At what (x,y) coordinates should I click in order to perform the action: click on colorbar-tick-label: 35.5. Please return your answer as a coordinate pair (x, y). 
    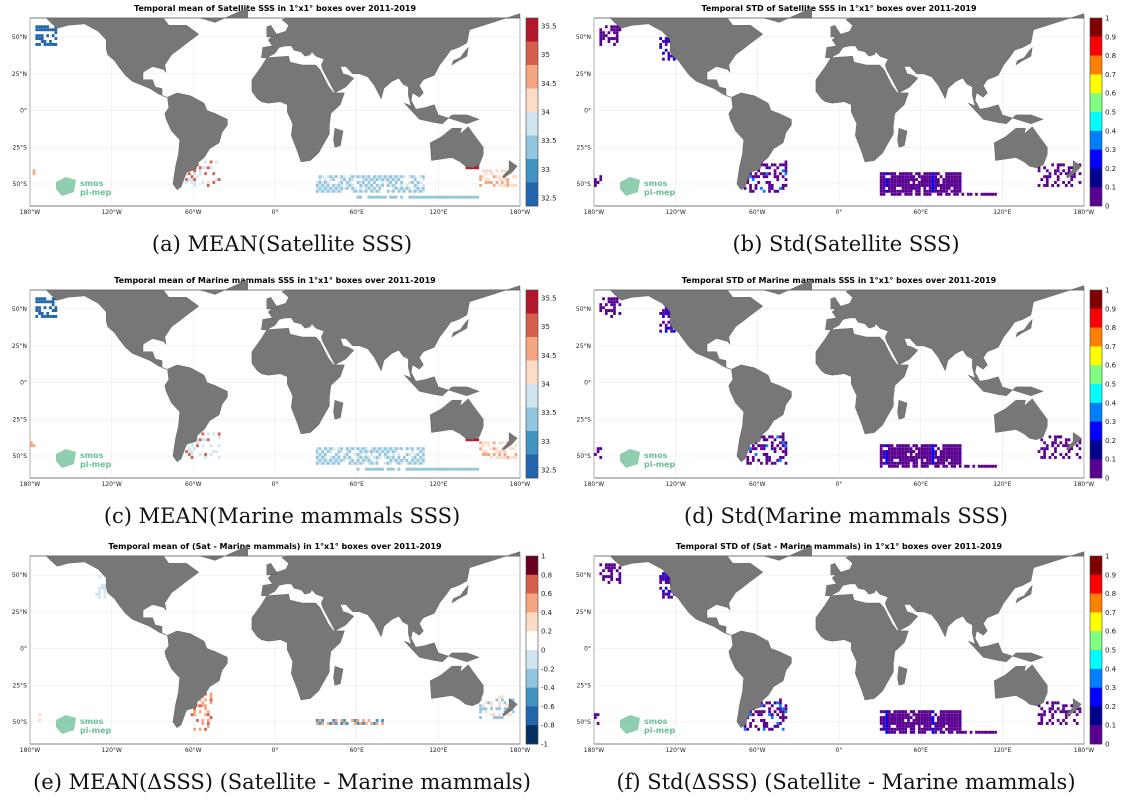
    Looking at the image, I should click on (549, 27).